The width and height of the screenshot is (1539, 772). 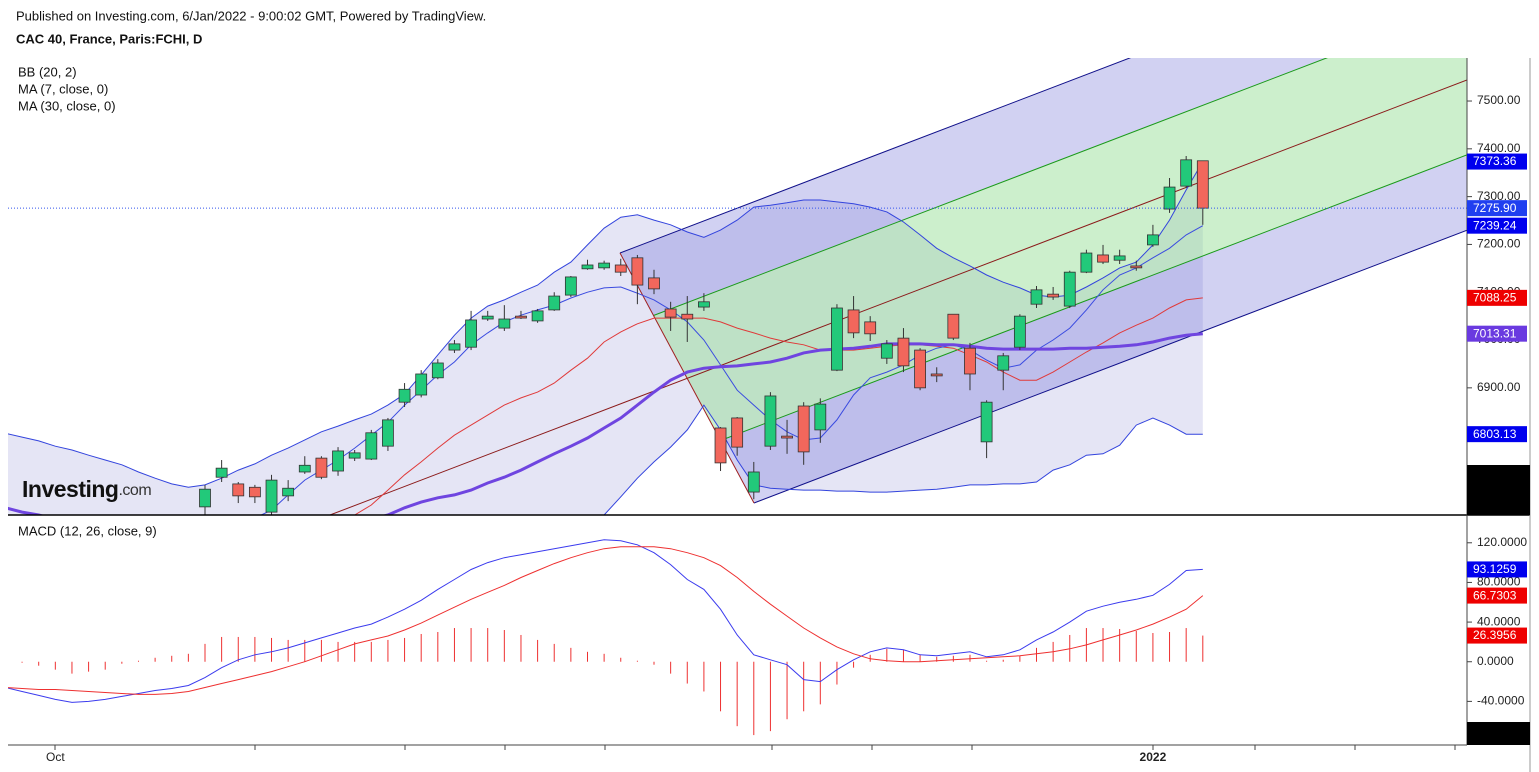 I want to click on y-tick-label: 40.0000, so click(x=1499, y=621).